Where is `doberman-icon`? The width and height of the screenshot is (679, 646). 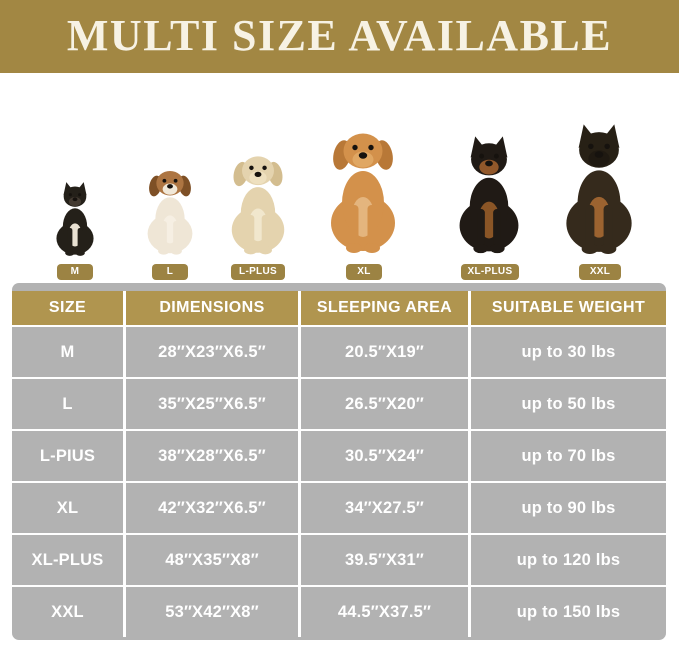
doberman-icon is located at coordinates (489, 195).